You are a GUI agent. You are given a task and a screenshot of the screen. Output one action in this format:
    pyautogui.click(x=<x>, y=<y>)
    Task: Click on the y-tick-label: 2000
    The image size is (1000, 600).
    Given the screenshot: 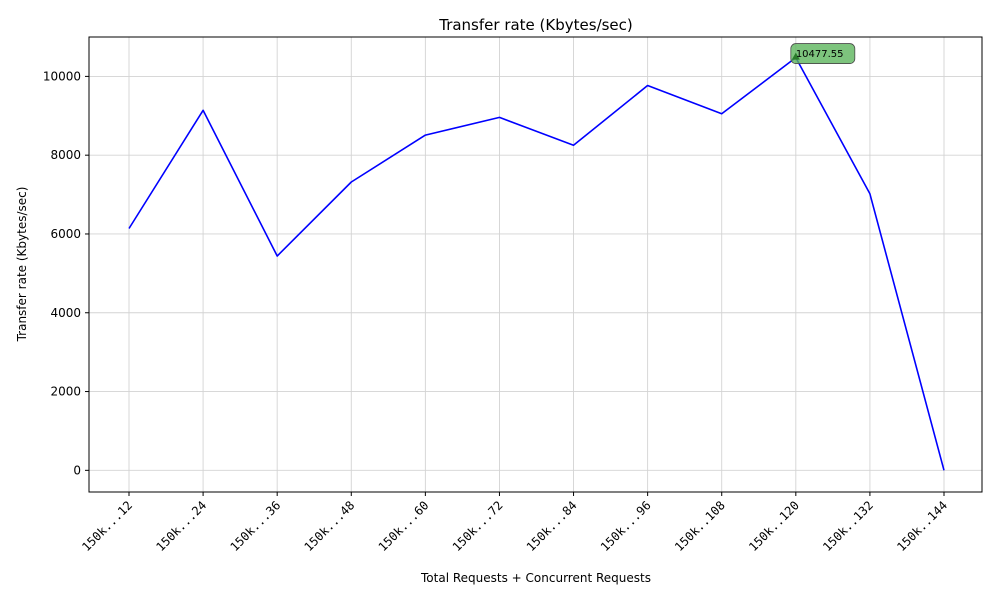 What is the action you would take?
    pyautogui.click(x=65, y=392)
    